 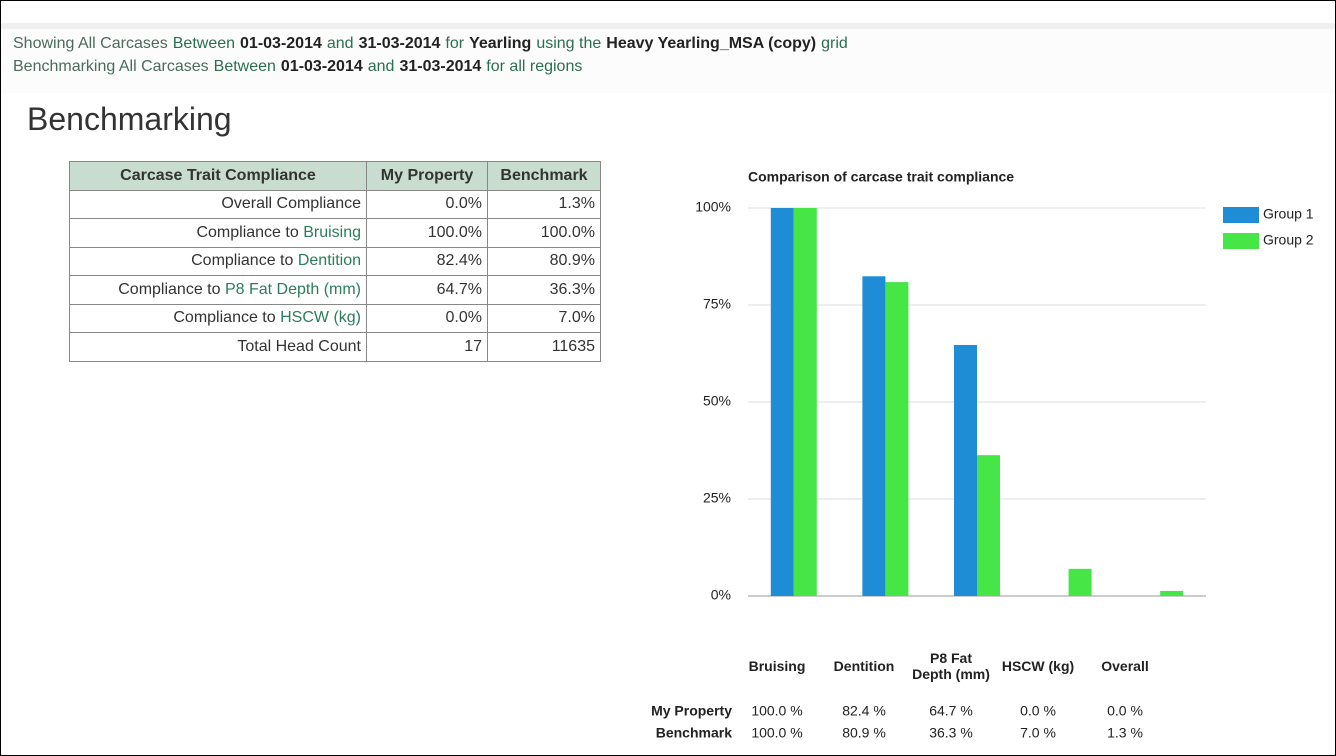 I want to click on benchmark-cell: 1.3%, so click(x=544, y=204).